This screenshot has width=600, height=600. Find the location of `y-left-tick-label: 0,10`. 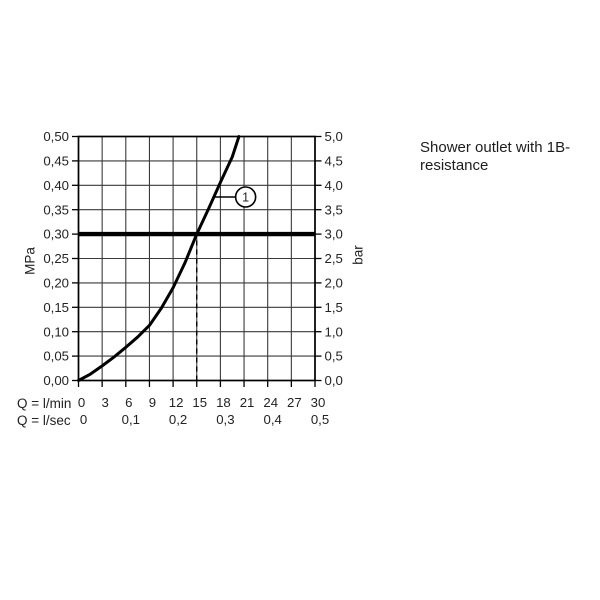

y-left-tick-label: 0,10 is located at coordinates (56, 331).